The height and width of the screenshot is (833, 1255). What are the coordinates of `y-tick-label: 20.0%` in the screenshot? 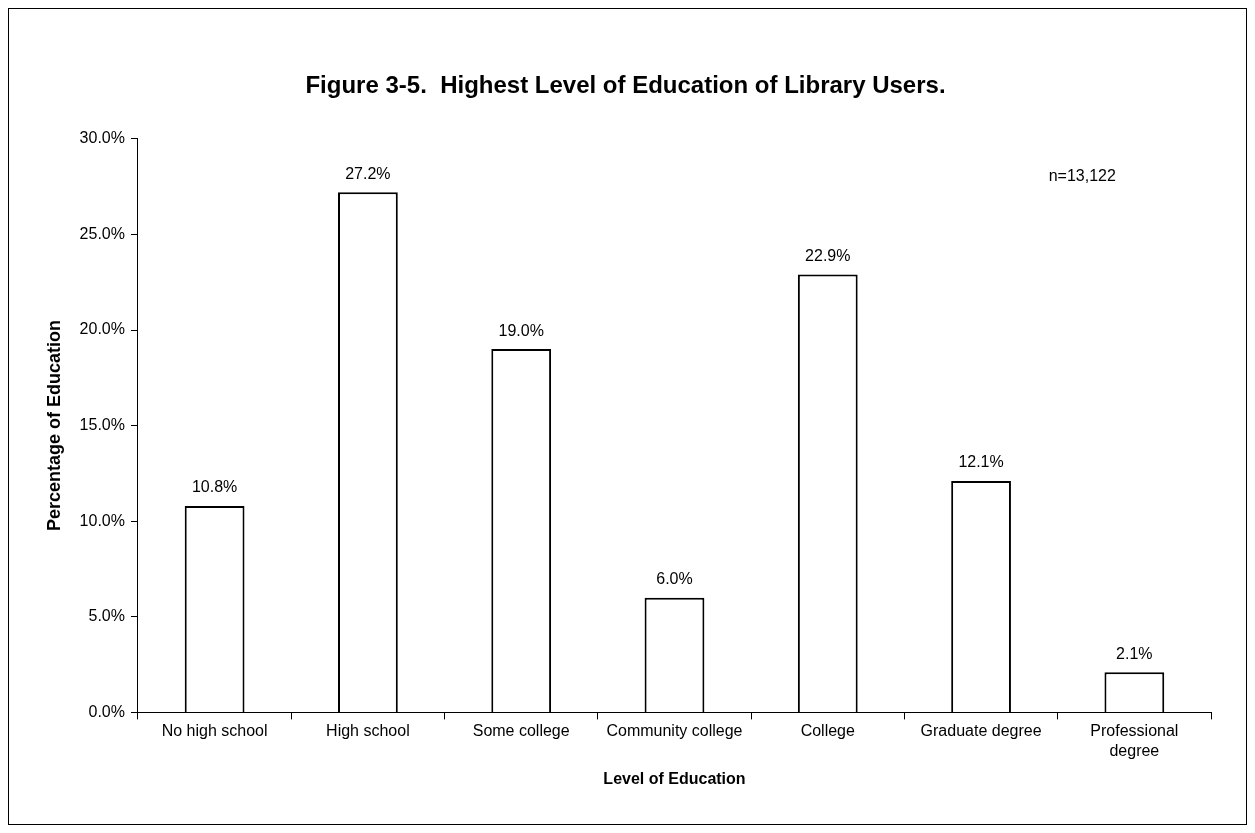 It's located at (102, 329).